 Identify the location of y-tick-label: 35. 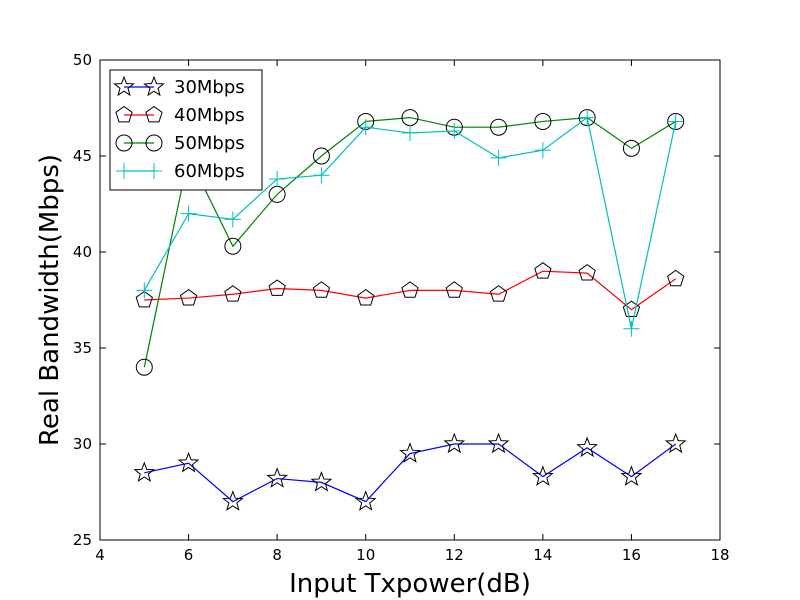
(82, 348).